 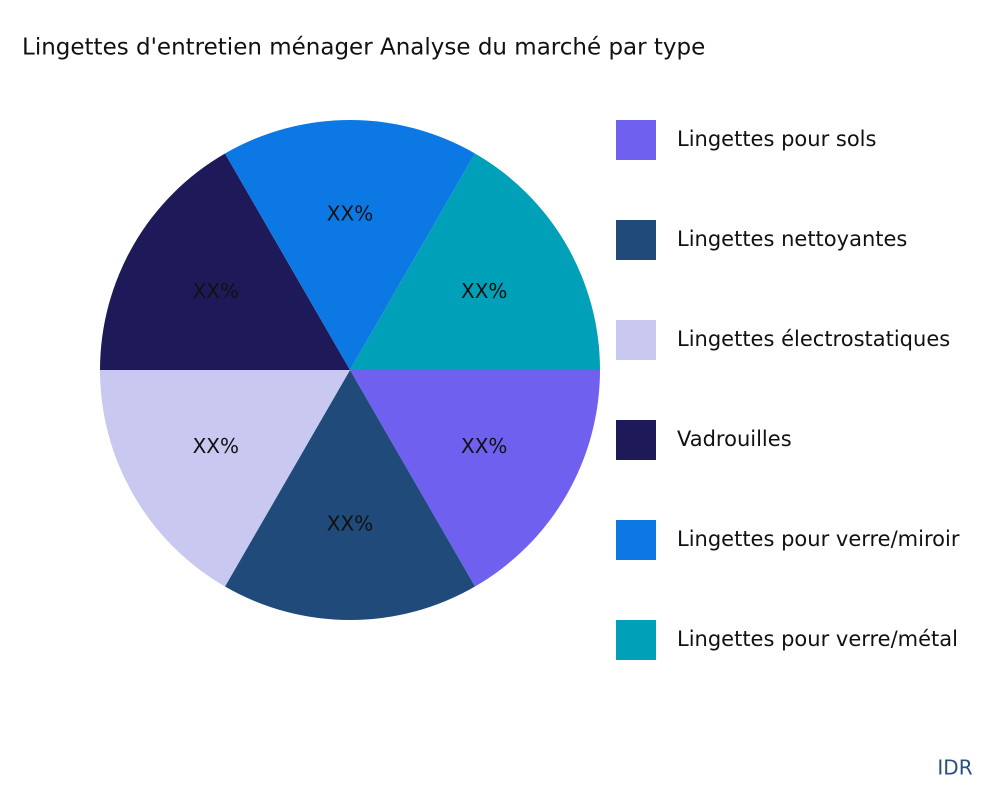 I want to click on legend-label: Lingettes pour sols, so click(x=776, y=139).